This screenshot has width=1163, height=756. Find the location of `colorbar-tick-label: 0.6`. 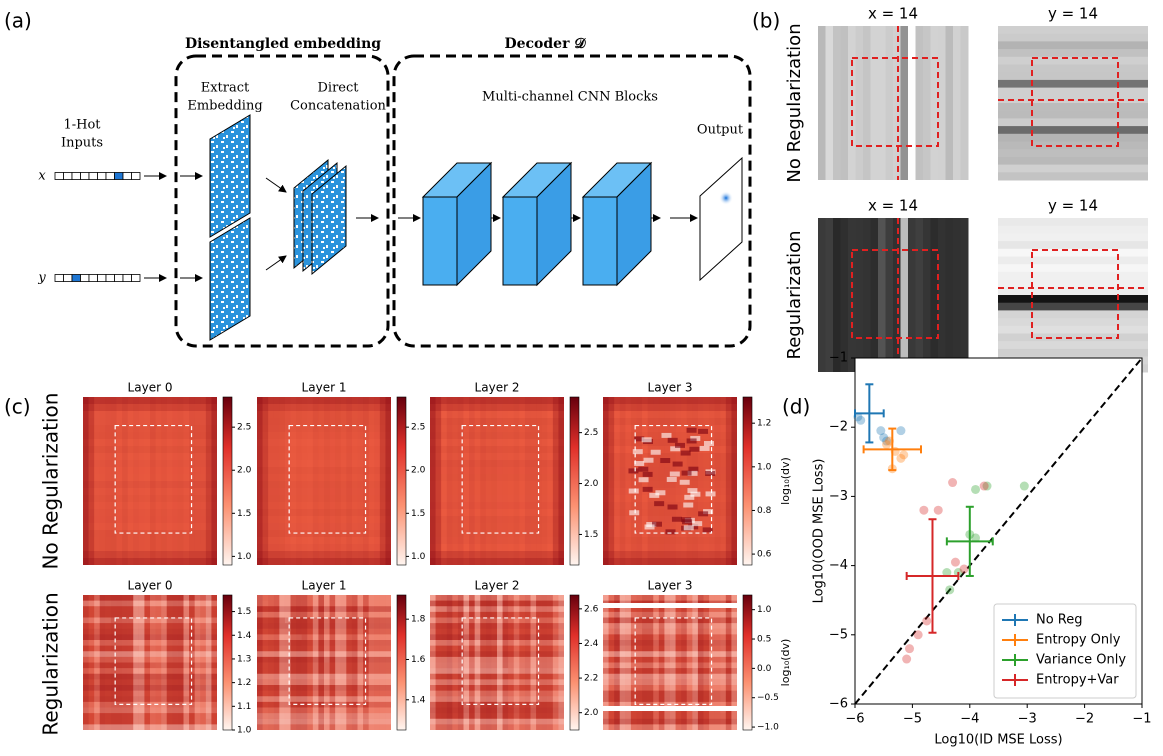

colorbar-tick-label: 0.6 is located at coordinates (764, 555).